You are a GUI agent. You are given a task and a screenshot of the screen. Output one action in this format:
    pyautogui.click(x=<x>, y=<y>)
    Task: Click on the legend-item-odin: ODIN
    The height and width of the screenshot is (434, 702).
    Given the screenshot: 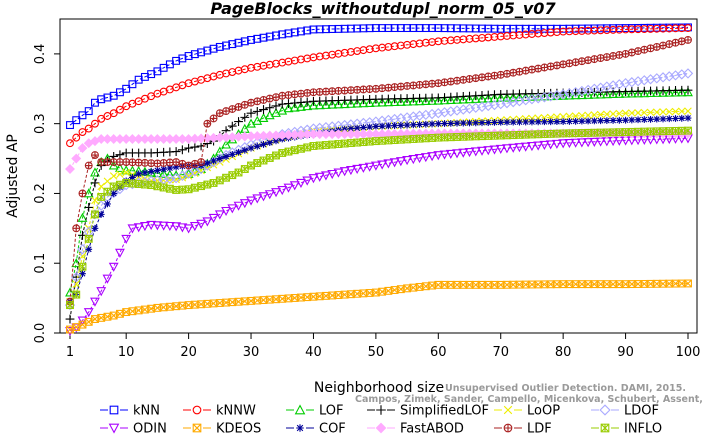 What is the action you would take?
    pyautogui.click(x=133, y=428)
    